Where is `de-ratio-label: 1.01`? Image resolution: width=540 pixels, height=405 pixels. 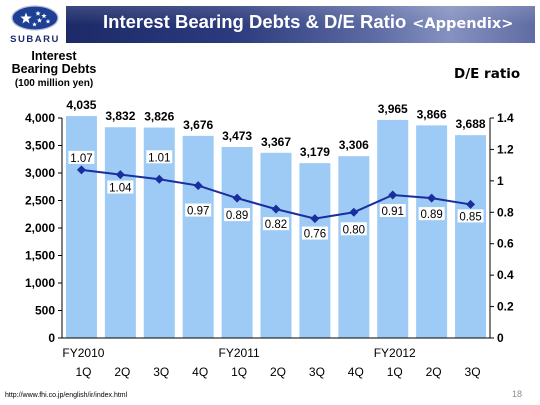 de-ratio-label: 1.01 is located at coordinates (159, 158).